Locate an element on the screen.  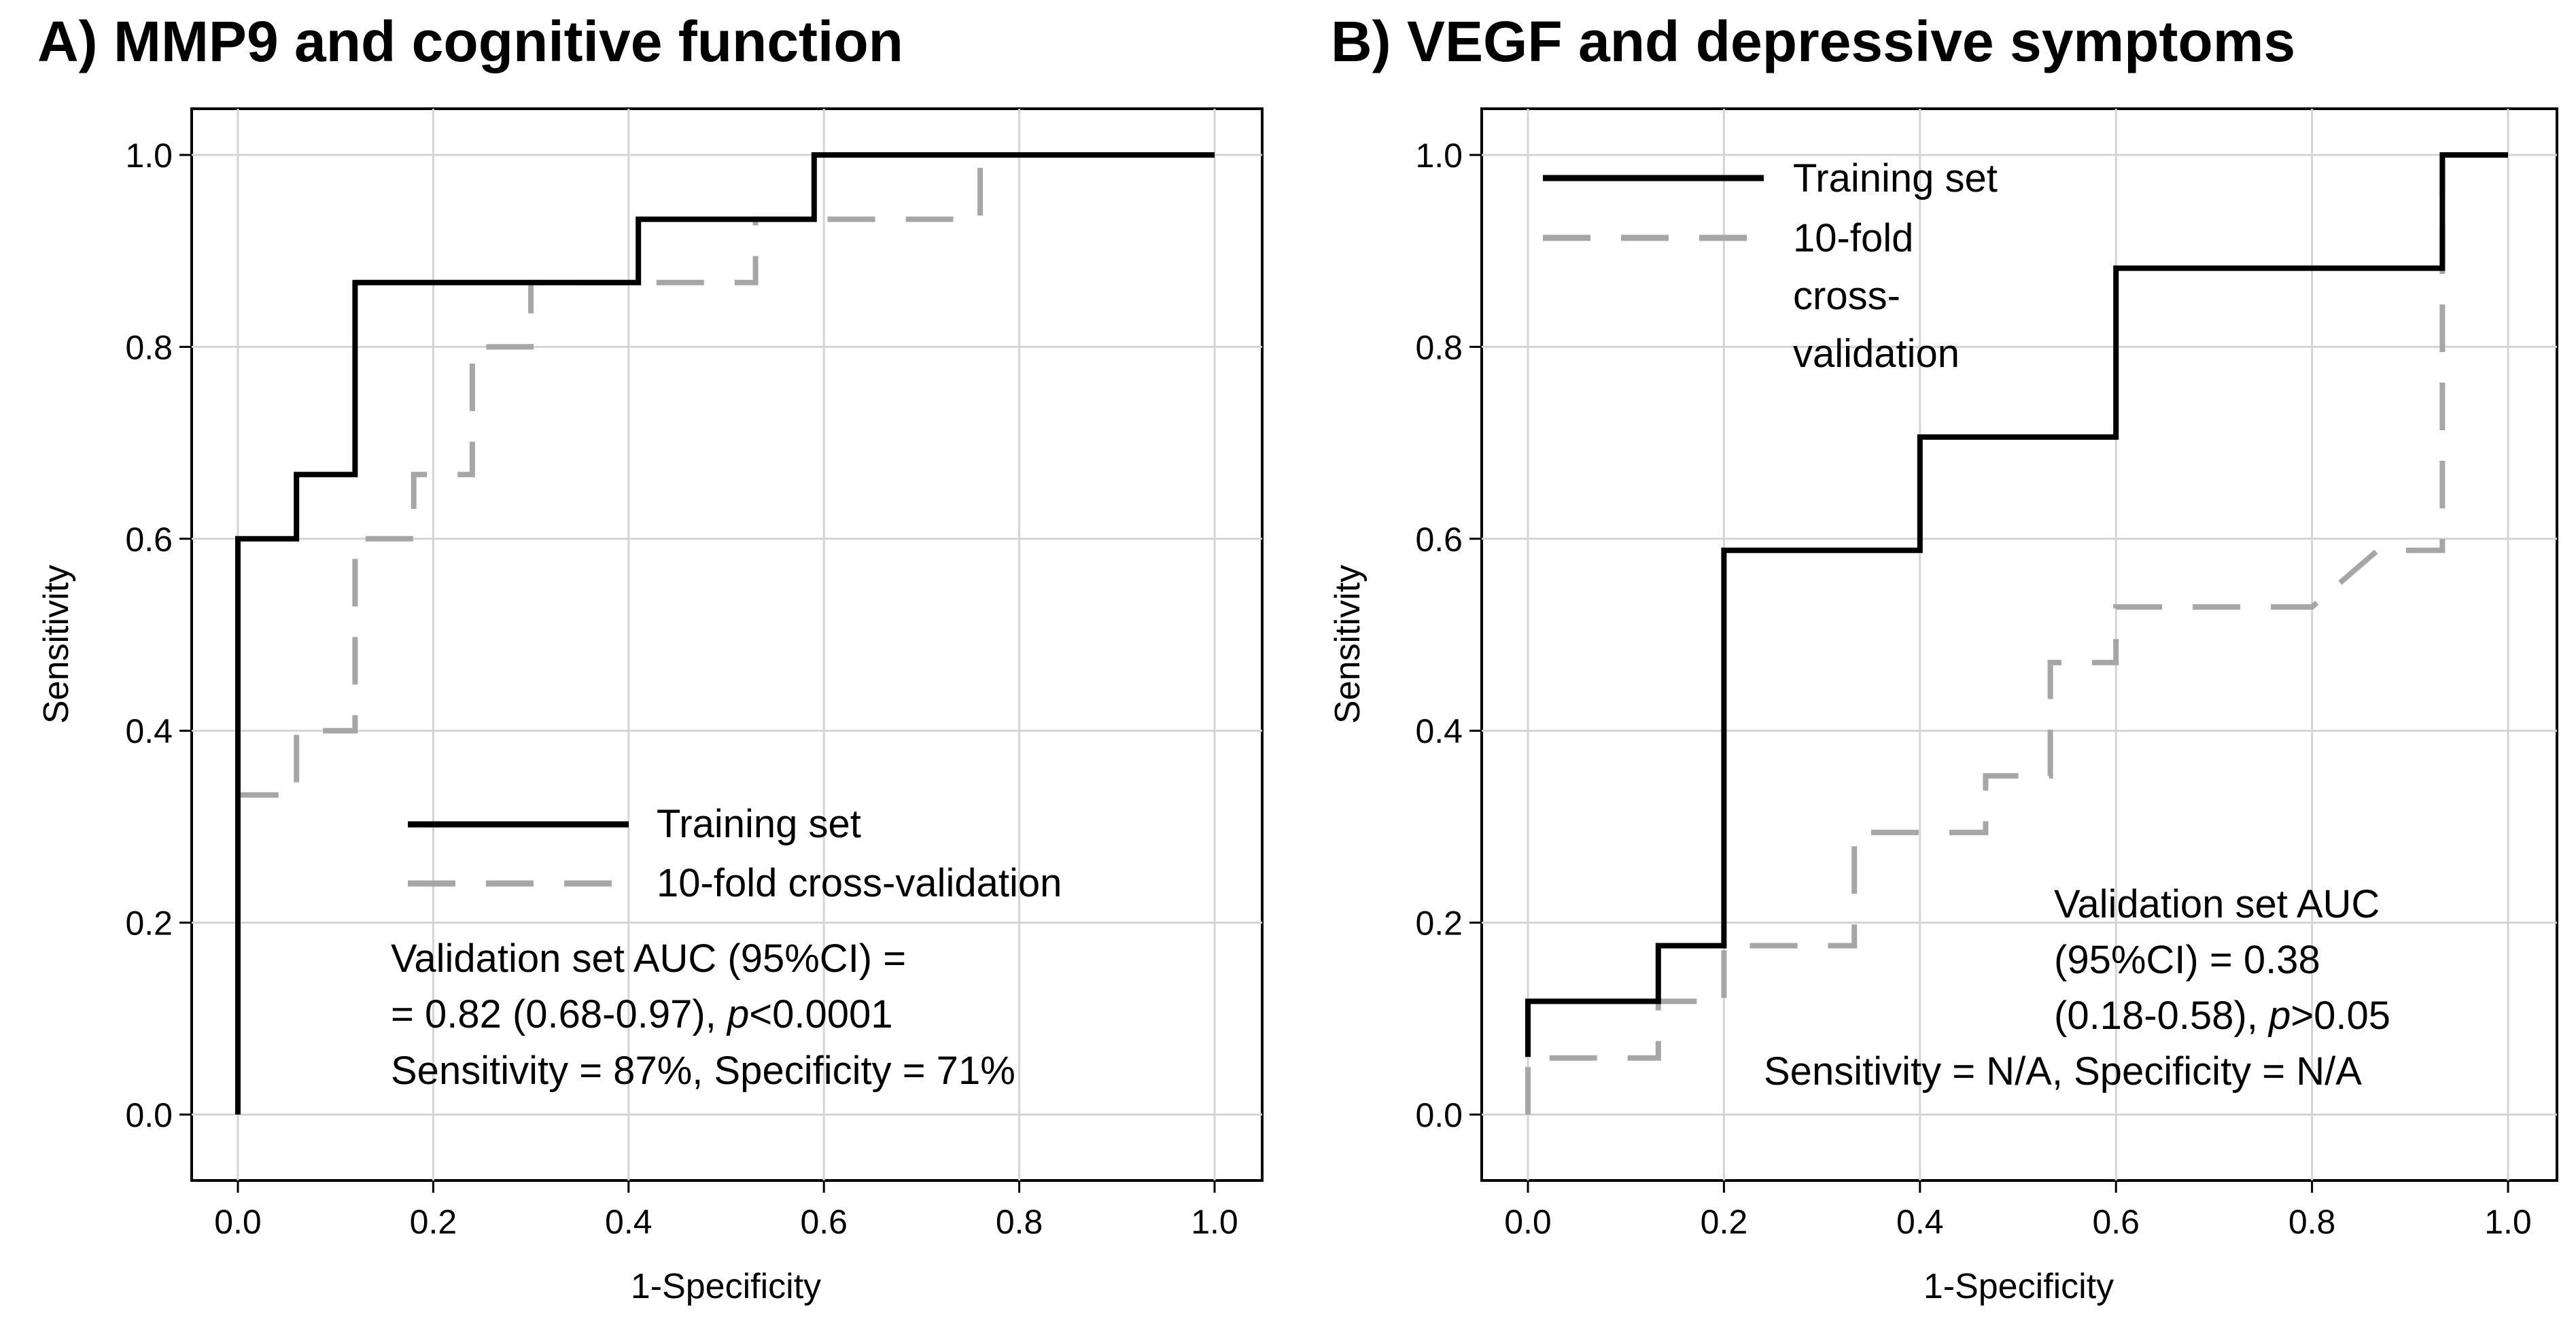
panel-b-y-axis-label: Sensitivity is located at coordinates (1348, 645).